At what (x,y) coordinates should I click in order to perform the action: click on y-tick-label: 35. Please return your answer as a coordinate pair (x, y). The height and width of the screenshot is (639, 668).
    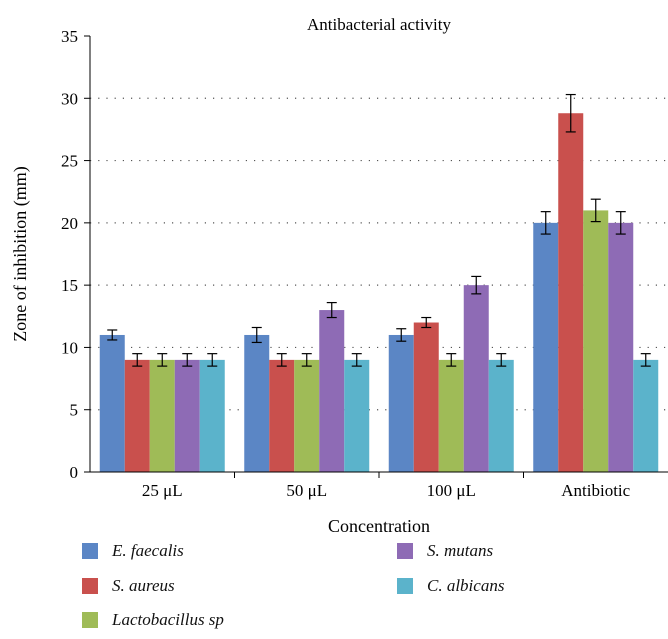
    Looking at the image, I should click on (69, 36).